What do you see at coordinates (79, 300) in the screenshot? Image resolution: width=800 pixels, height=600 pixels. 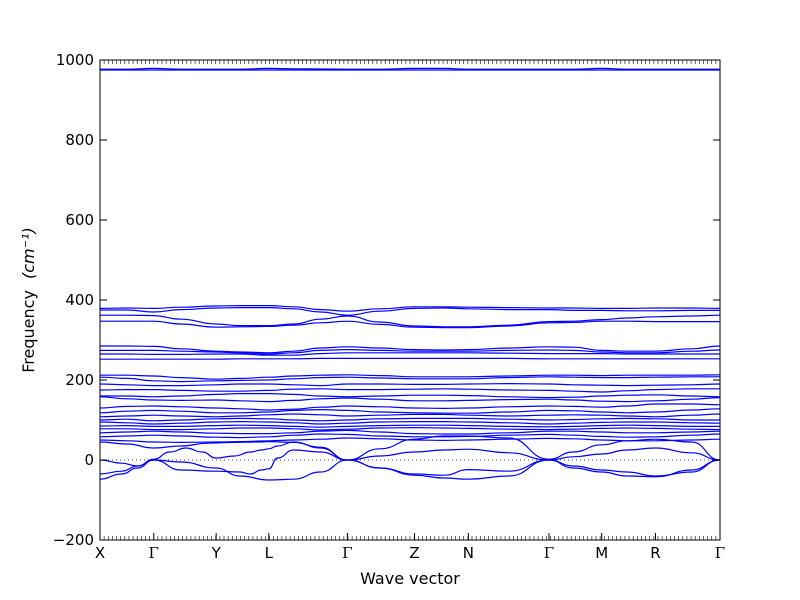 I see `y-tick-label: 400` at bounding box center [79, 300].